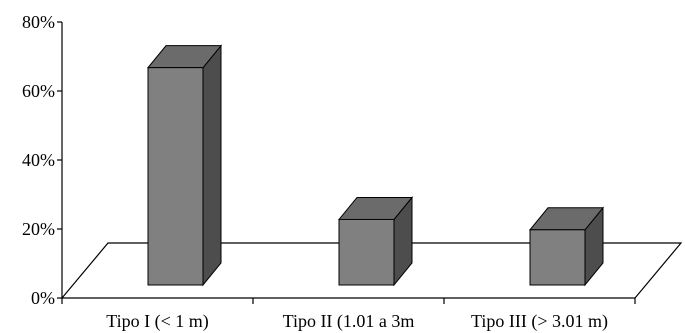  What do you see at coordinates (157, 321) in the screenshot?
I see `x-category-label: Tipo I (< 1 m)` at bounding box center [157, 321].